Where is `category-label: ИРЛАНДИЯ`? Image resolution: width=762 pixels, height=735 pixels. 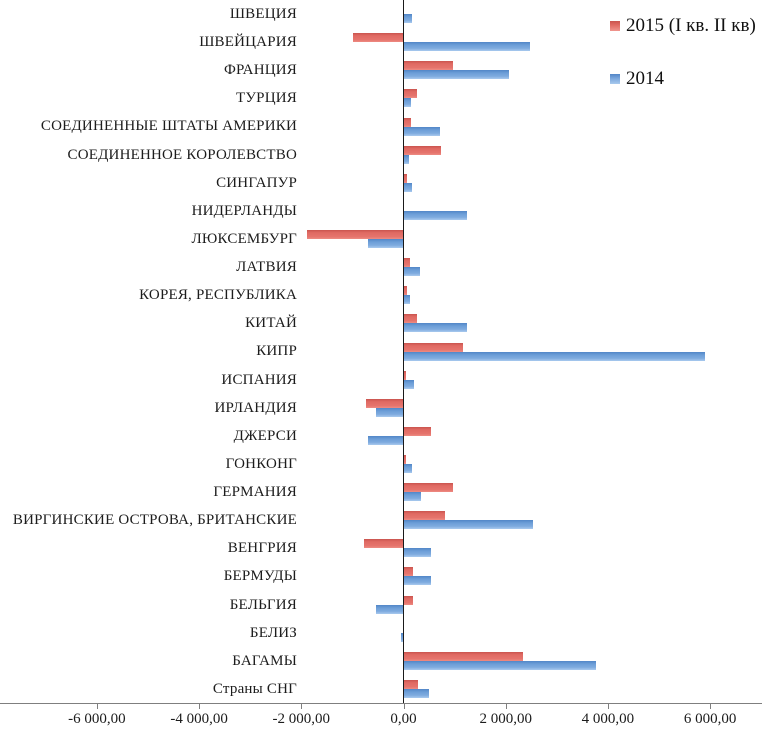
category-label: ИРЛАНДИЯ is located at coordinates (255, 407).